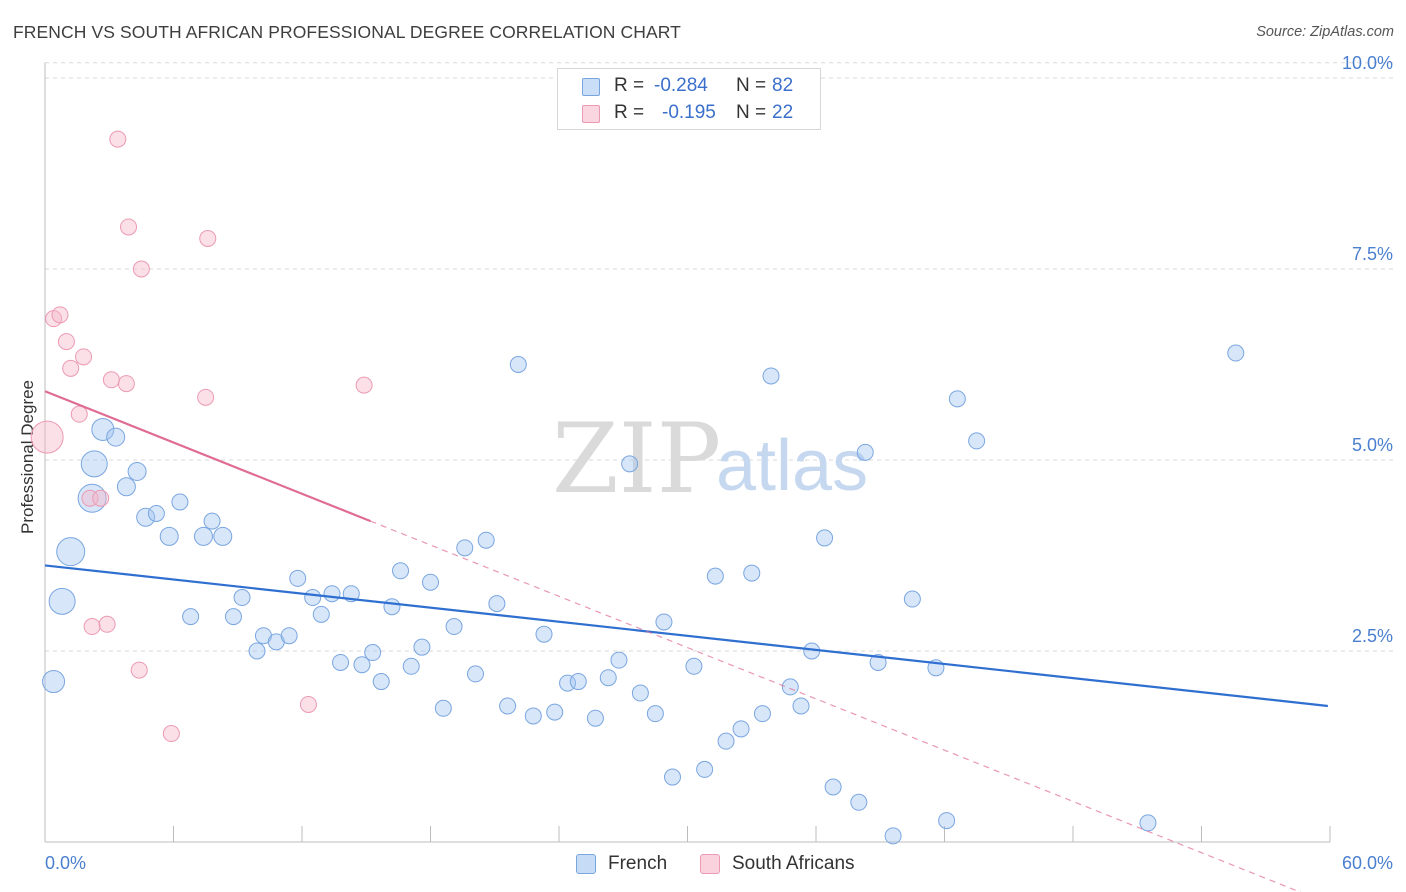  I want to click on watermark-atlas: atlas, so click(792, 466).